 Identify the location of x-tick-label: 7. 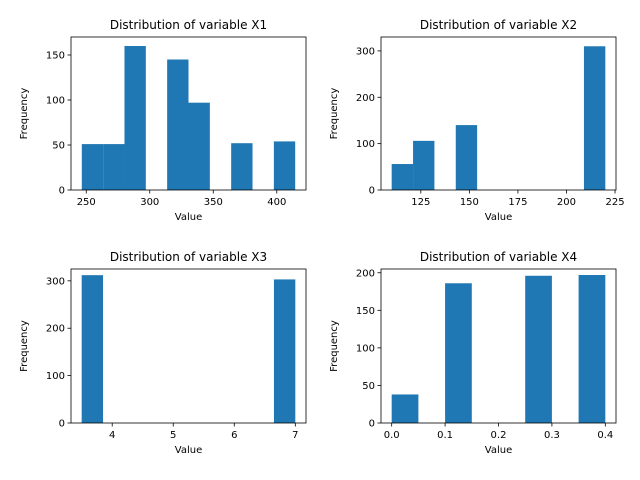
(295, 435).